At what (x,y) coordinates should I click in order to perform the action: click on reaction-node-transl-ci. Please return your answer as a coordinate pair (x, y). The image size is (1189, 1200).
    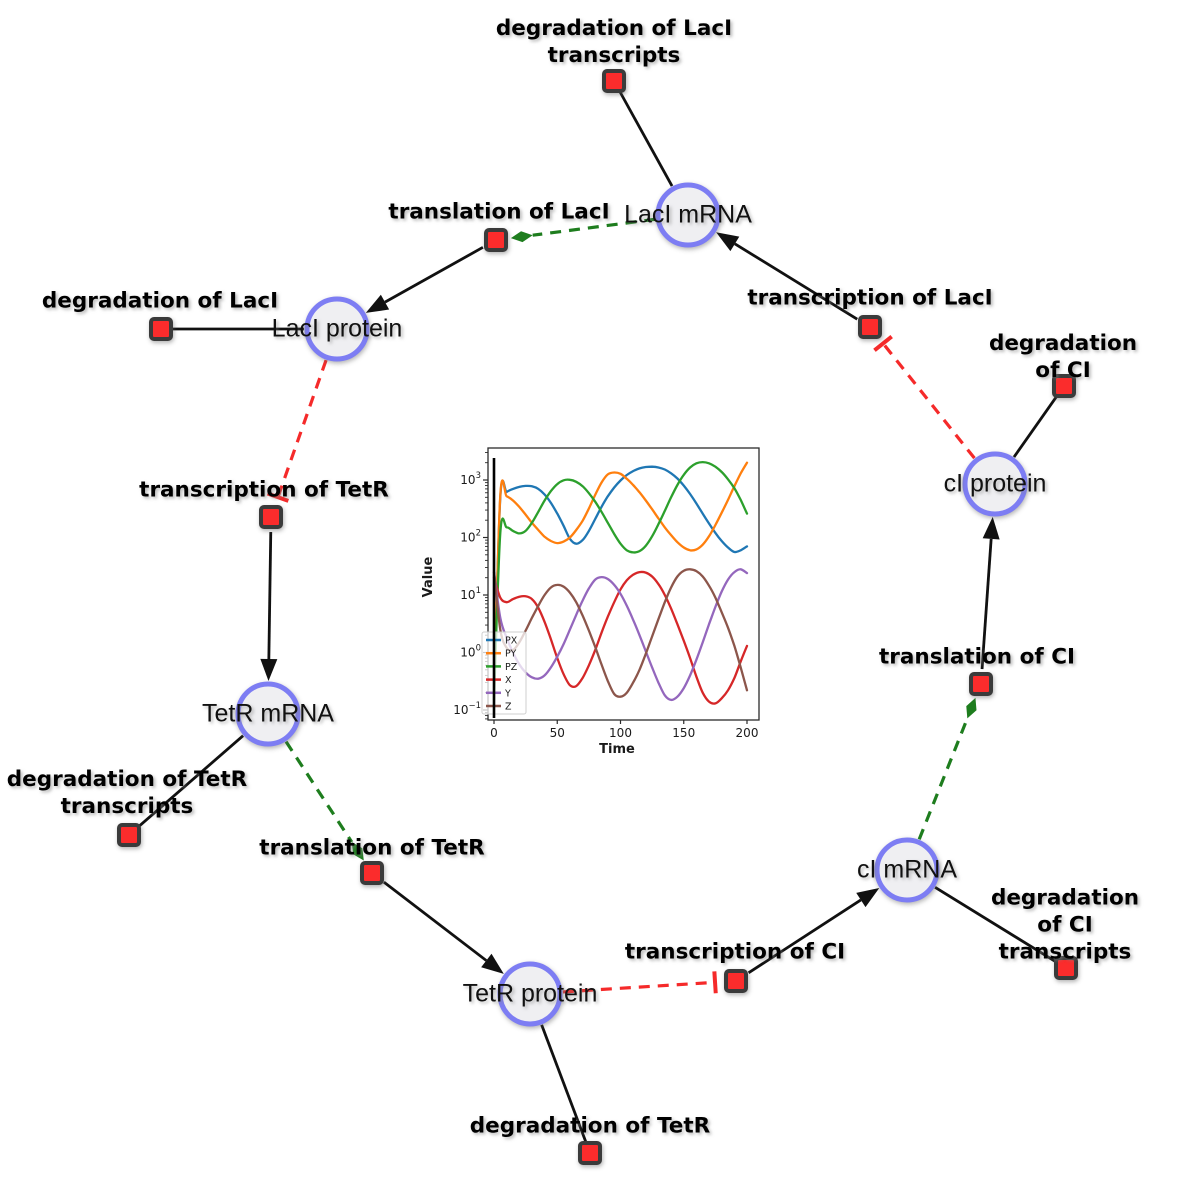
    Looking at the image, I should click on (981, 684).